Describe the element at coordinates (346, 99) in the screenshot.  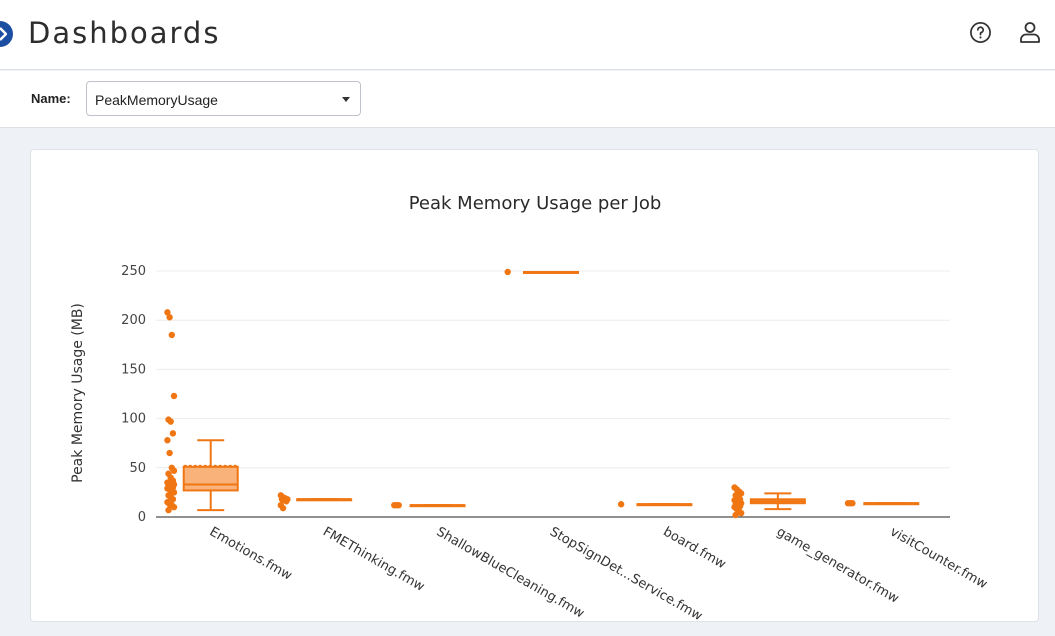
I see `caret-down-icon` at that location.